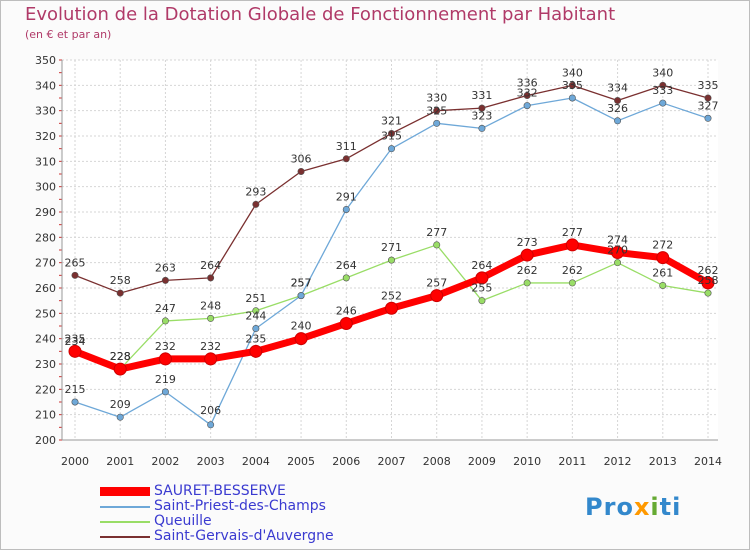  I want to click on data-label-2: 247, so click(165, 308).